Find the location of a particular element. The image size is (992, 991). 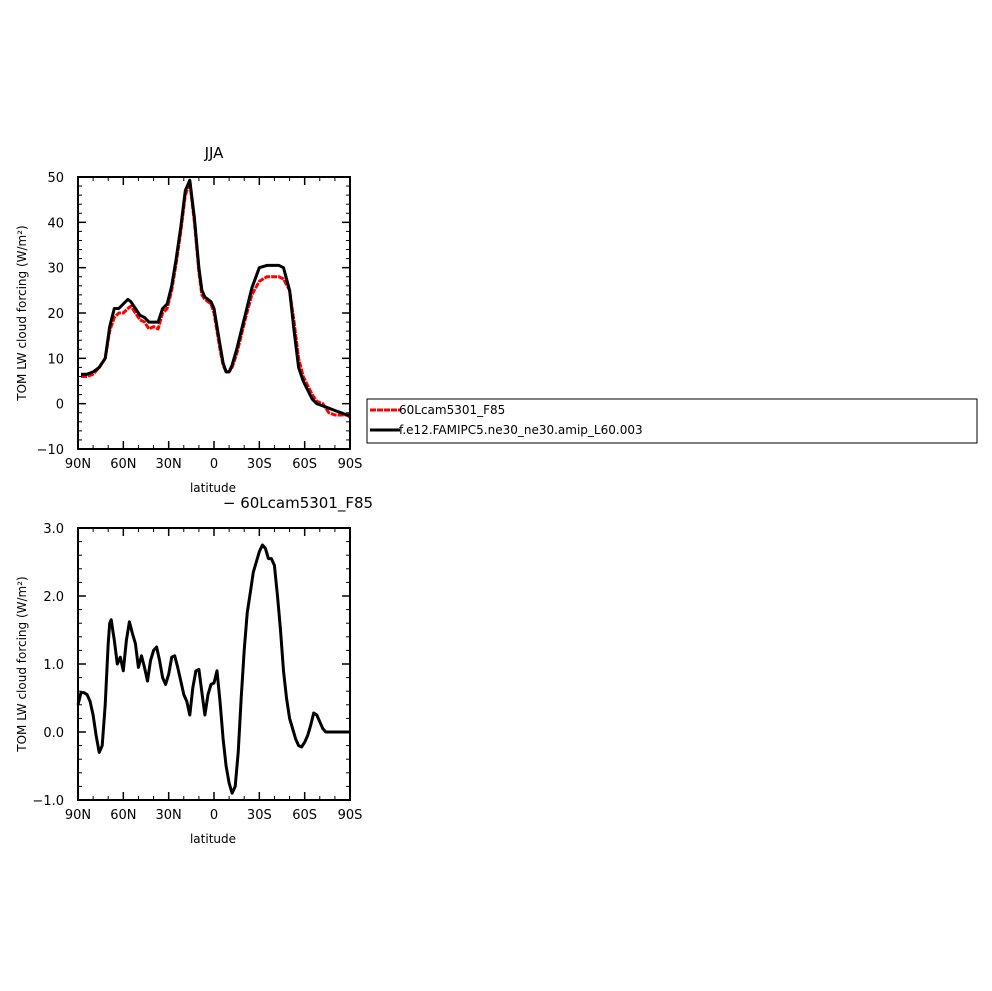

legend-box is located at coordinates (672, 421).